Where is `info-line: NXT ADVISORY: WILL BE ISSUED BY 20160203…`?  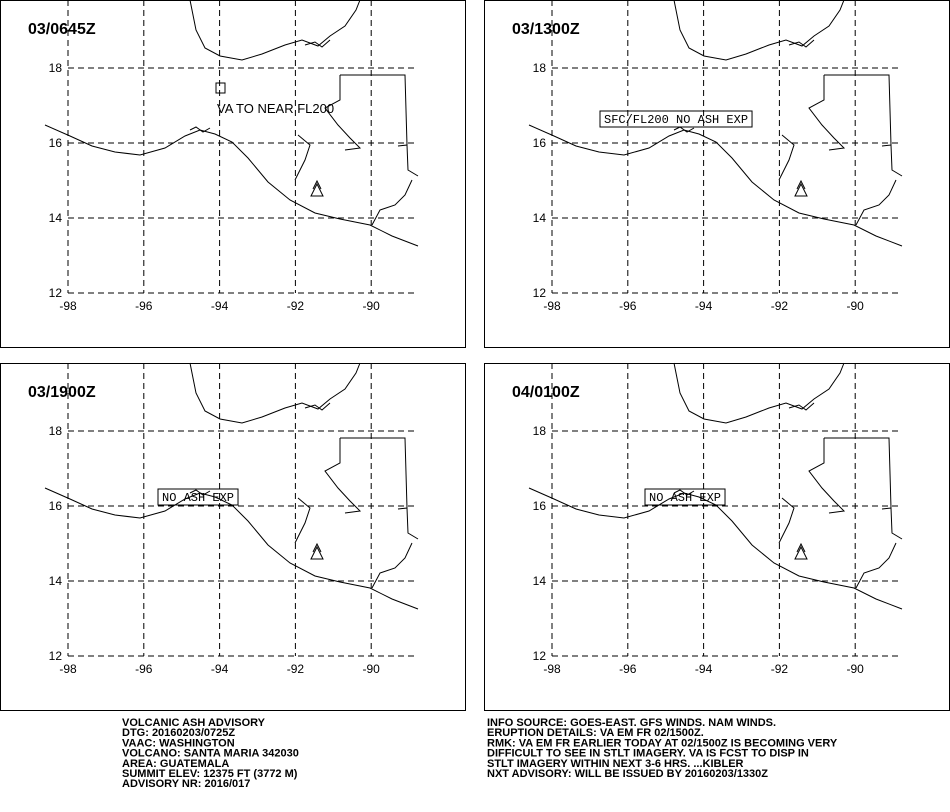
info-line: NXT ADVISORY: WILL BE ISSUED BY 20160203… is located at coordinates (627, 774).